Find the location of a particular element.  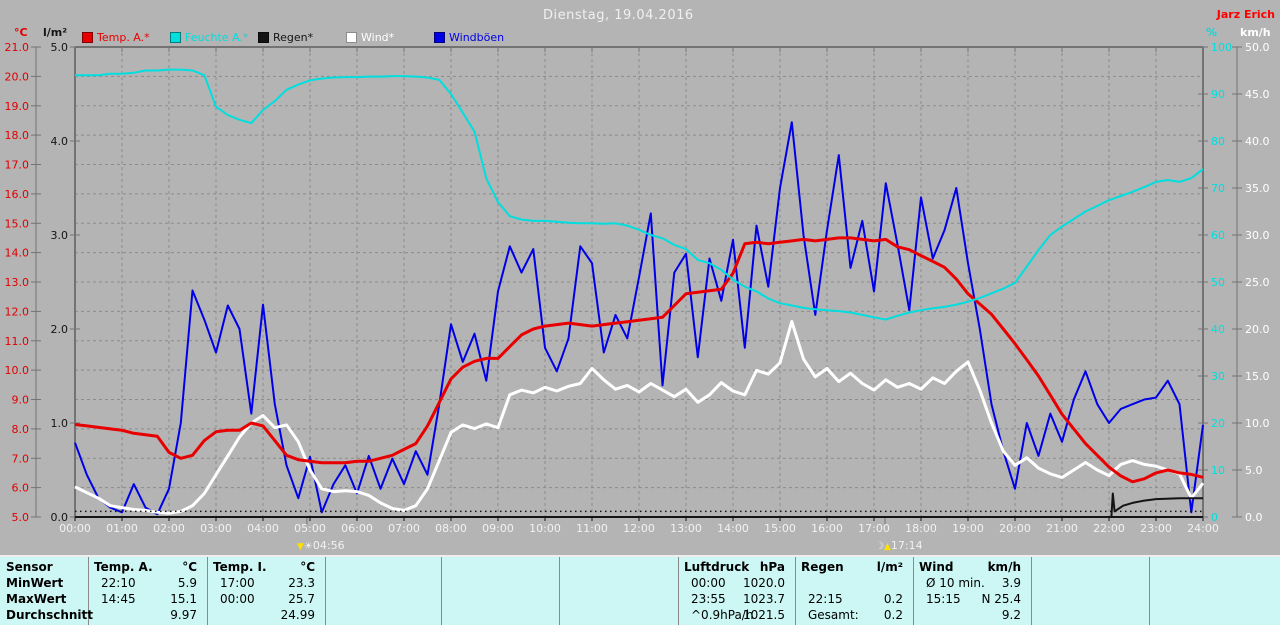

legend-item: Temp. A.* is located at coordinates (126, 37).